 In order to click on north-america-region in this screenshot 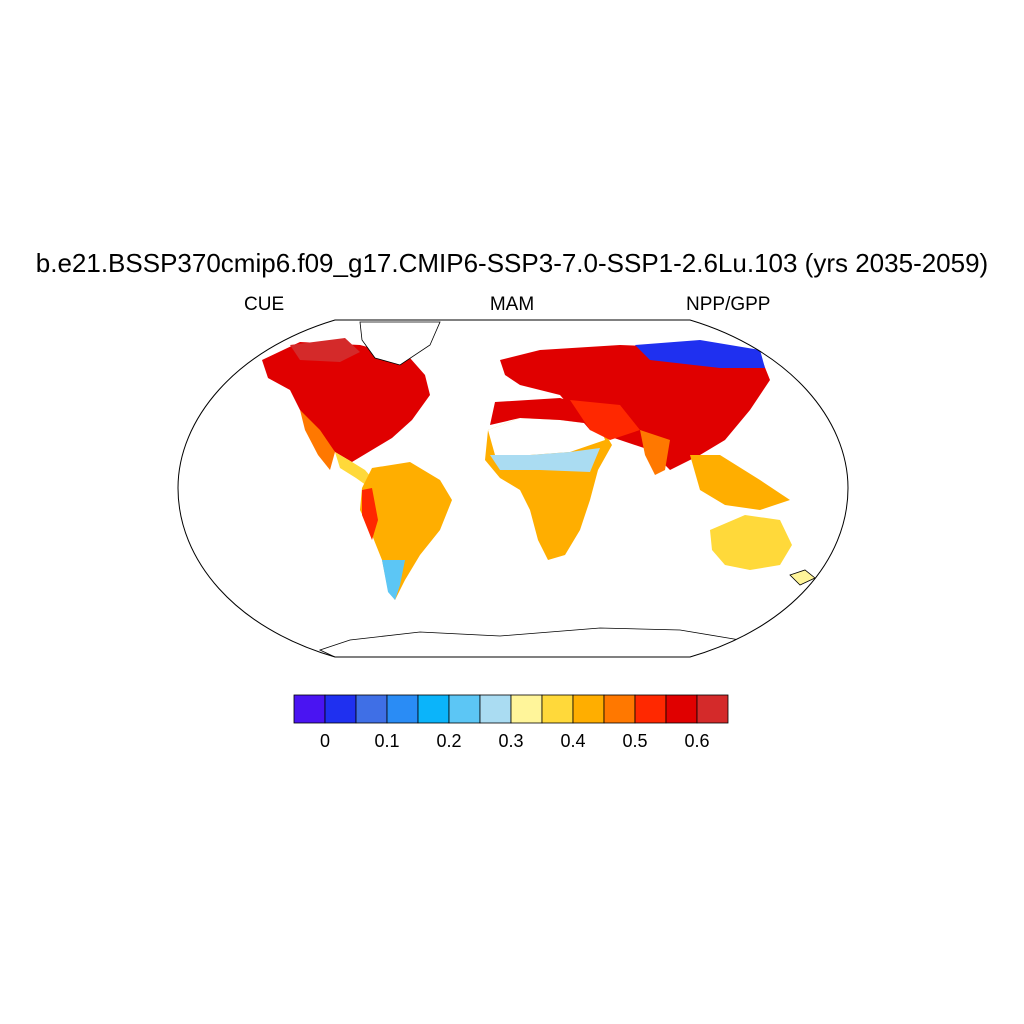, I will do `click(346, 402)`.